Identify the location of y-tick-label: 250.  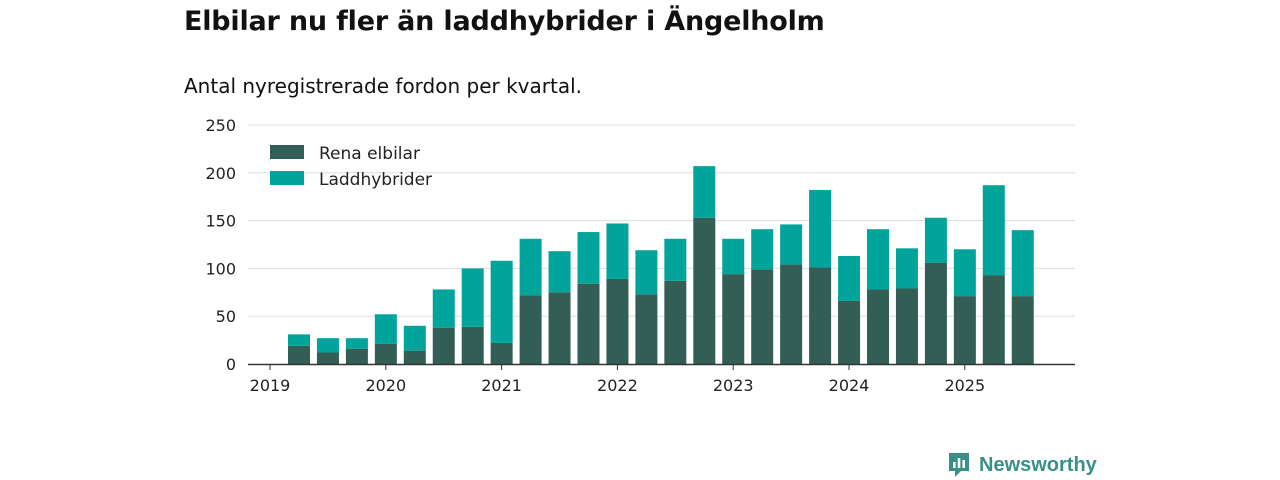
(220, 125).